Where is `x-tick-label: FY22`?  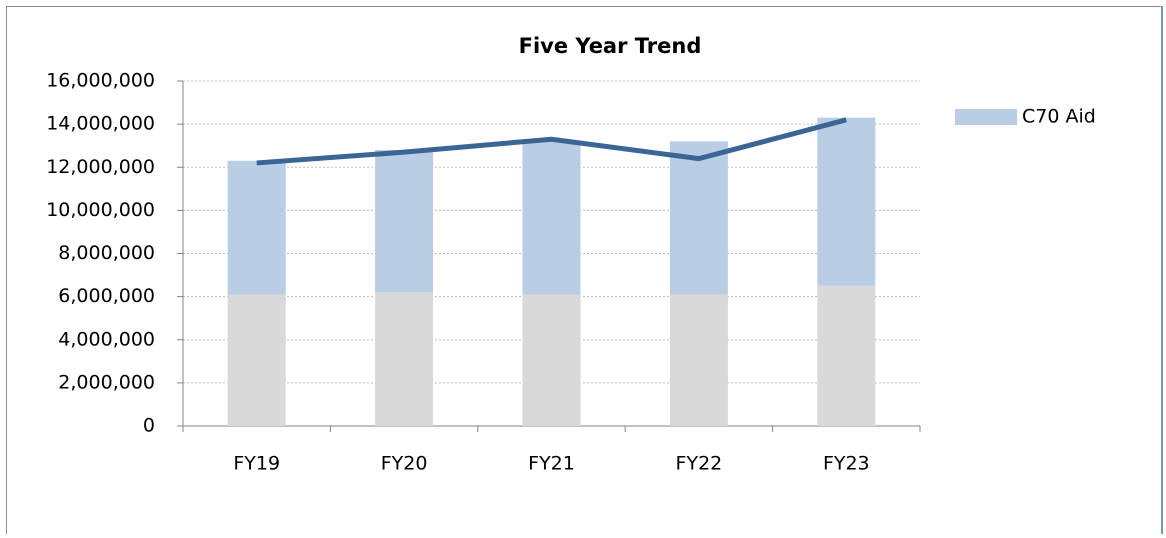
x-tick-label: FY22 is located at coordinates (699, 464).